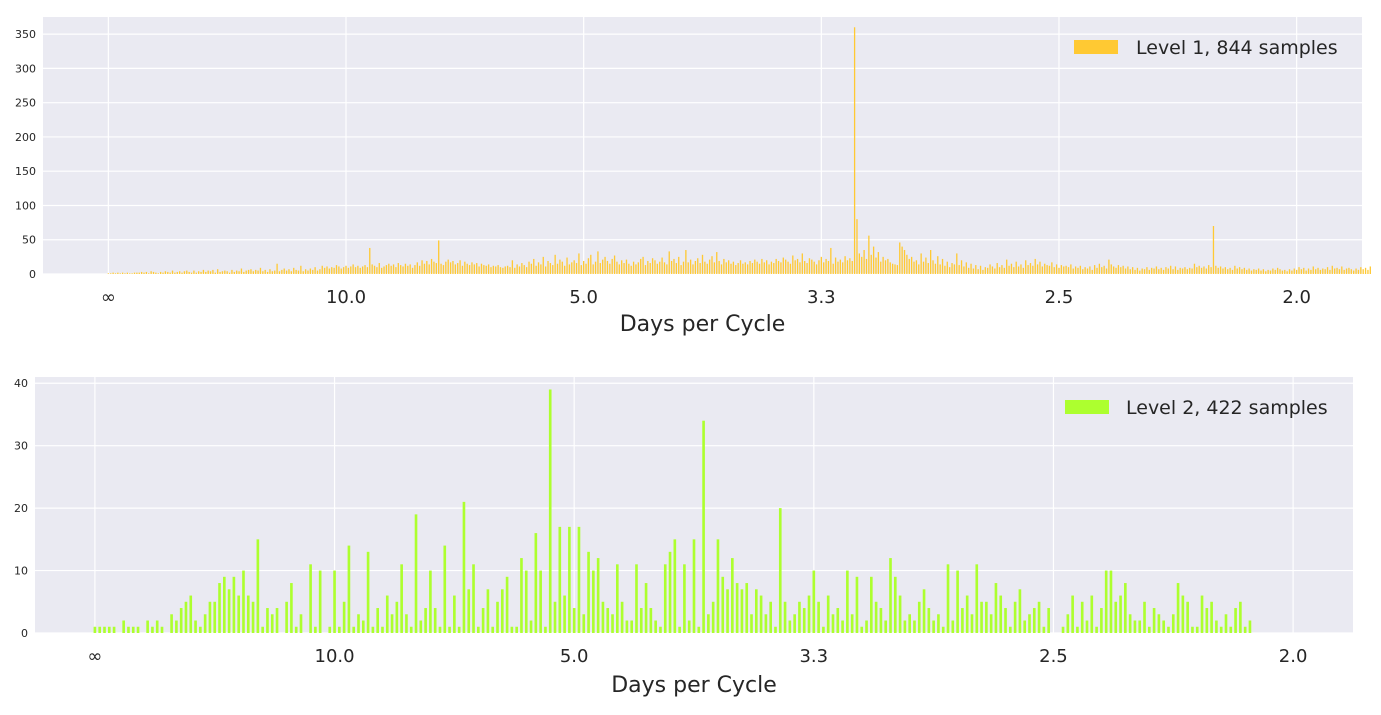 The image size is (1381, 715). What do you see at coordinates (25, 154) in the screenshot?
I see `y-tick-labels: 0 50 100 150 200 250 300 350` at bounding box center [25, 154].